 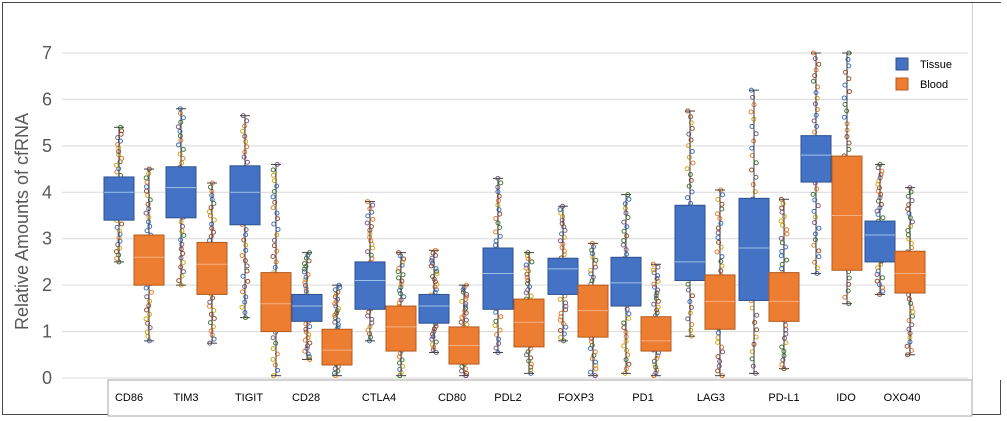 I want to click on box-cd80-blood, so click(x=464, y=330).